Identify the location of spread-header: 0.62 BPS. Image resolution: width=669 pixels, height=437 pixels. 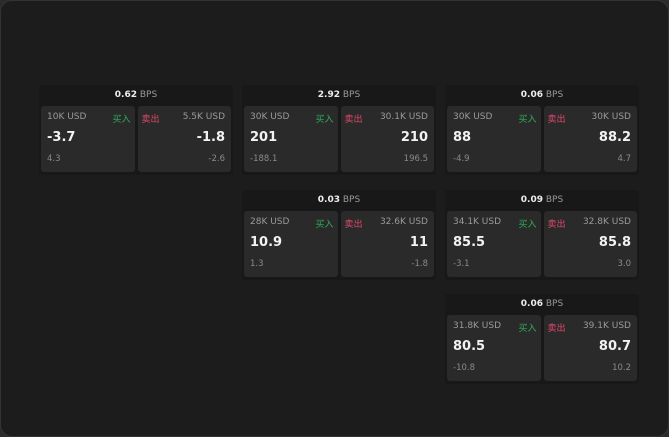
(136, 95).